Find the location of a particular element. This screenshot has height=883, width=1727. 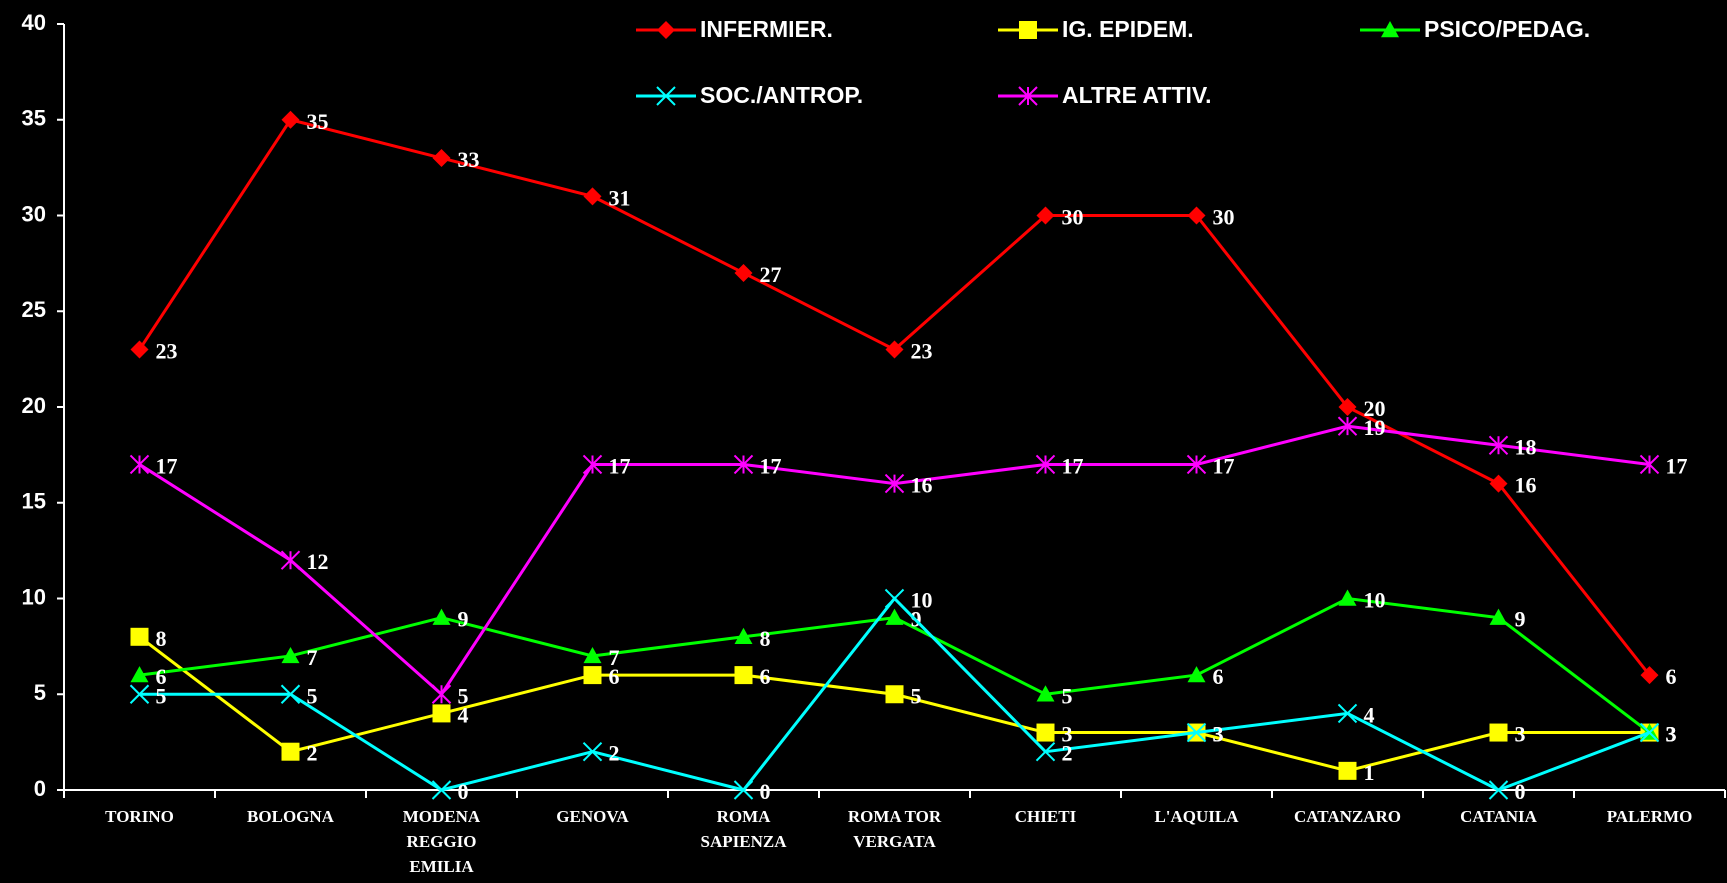

value-label: 8 is located at coordinates (161, 638).